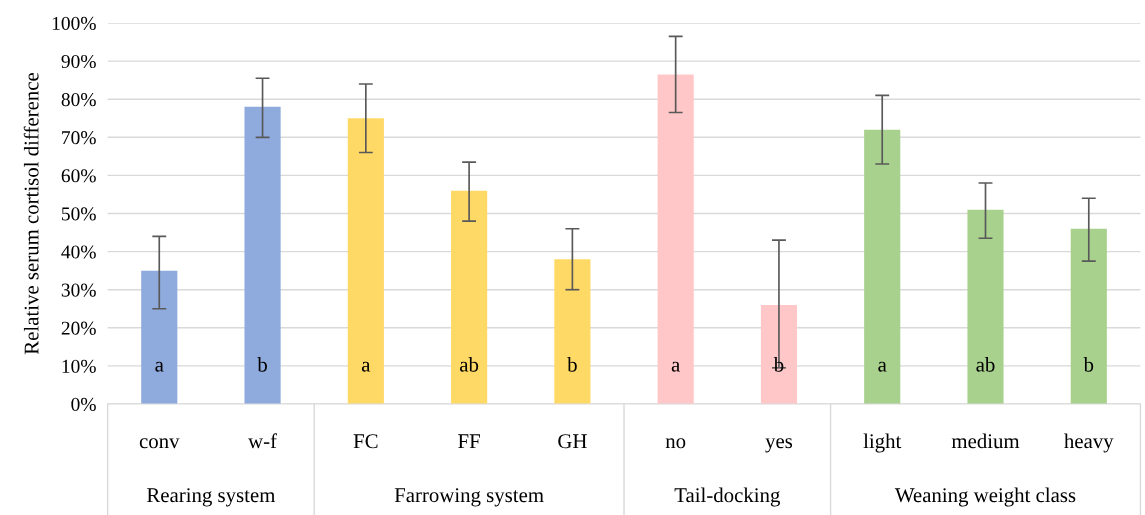  Describe the element at coordinates (572, 441) in the screenshot. I see `x-tick-label: GH` at that location.